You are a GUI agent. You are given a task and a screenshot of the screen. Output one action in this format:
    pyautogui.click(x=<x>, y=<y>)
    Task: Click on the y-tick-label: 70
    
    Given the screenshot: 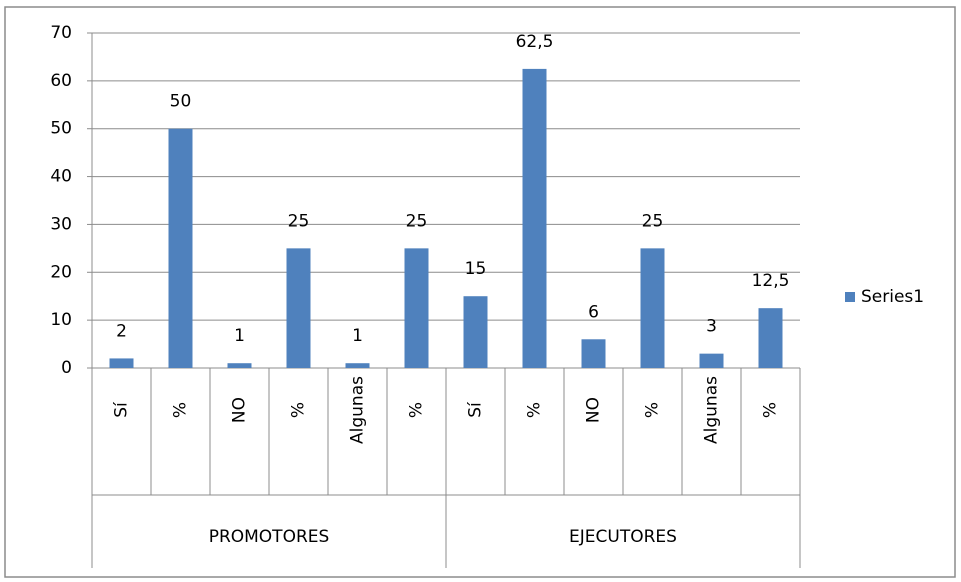 What is the action you would take?
    pyautogui.click(x=61, y=33)
    